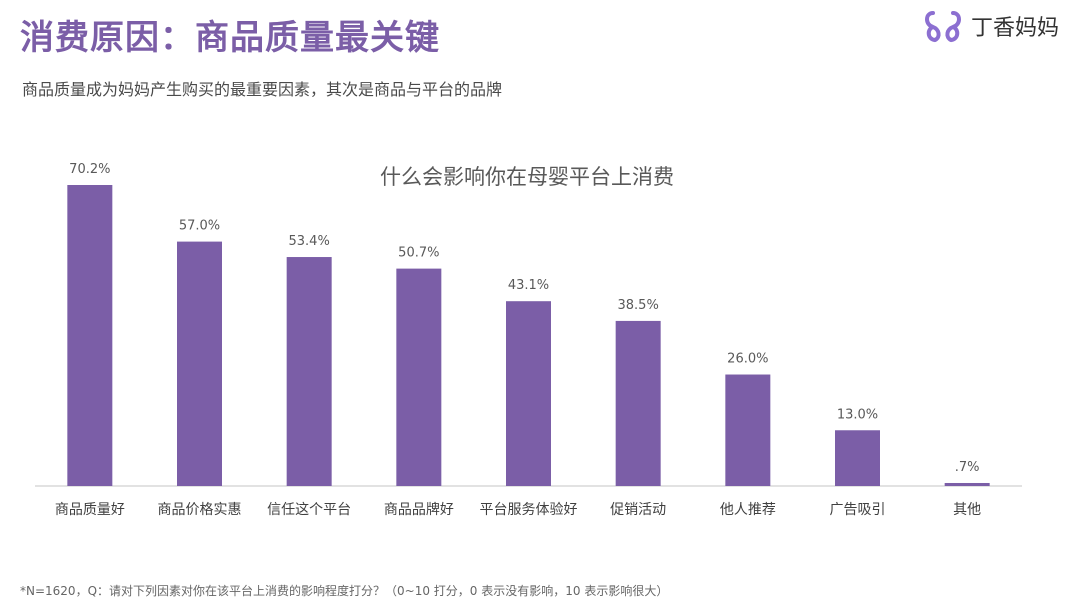 The image size is (1080, 607). I want to click on chart-title: 什么会影响你在母婴平台上消费, so click(527, 177).